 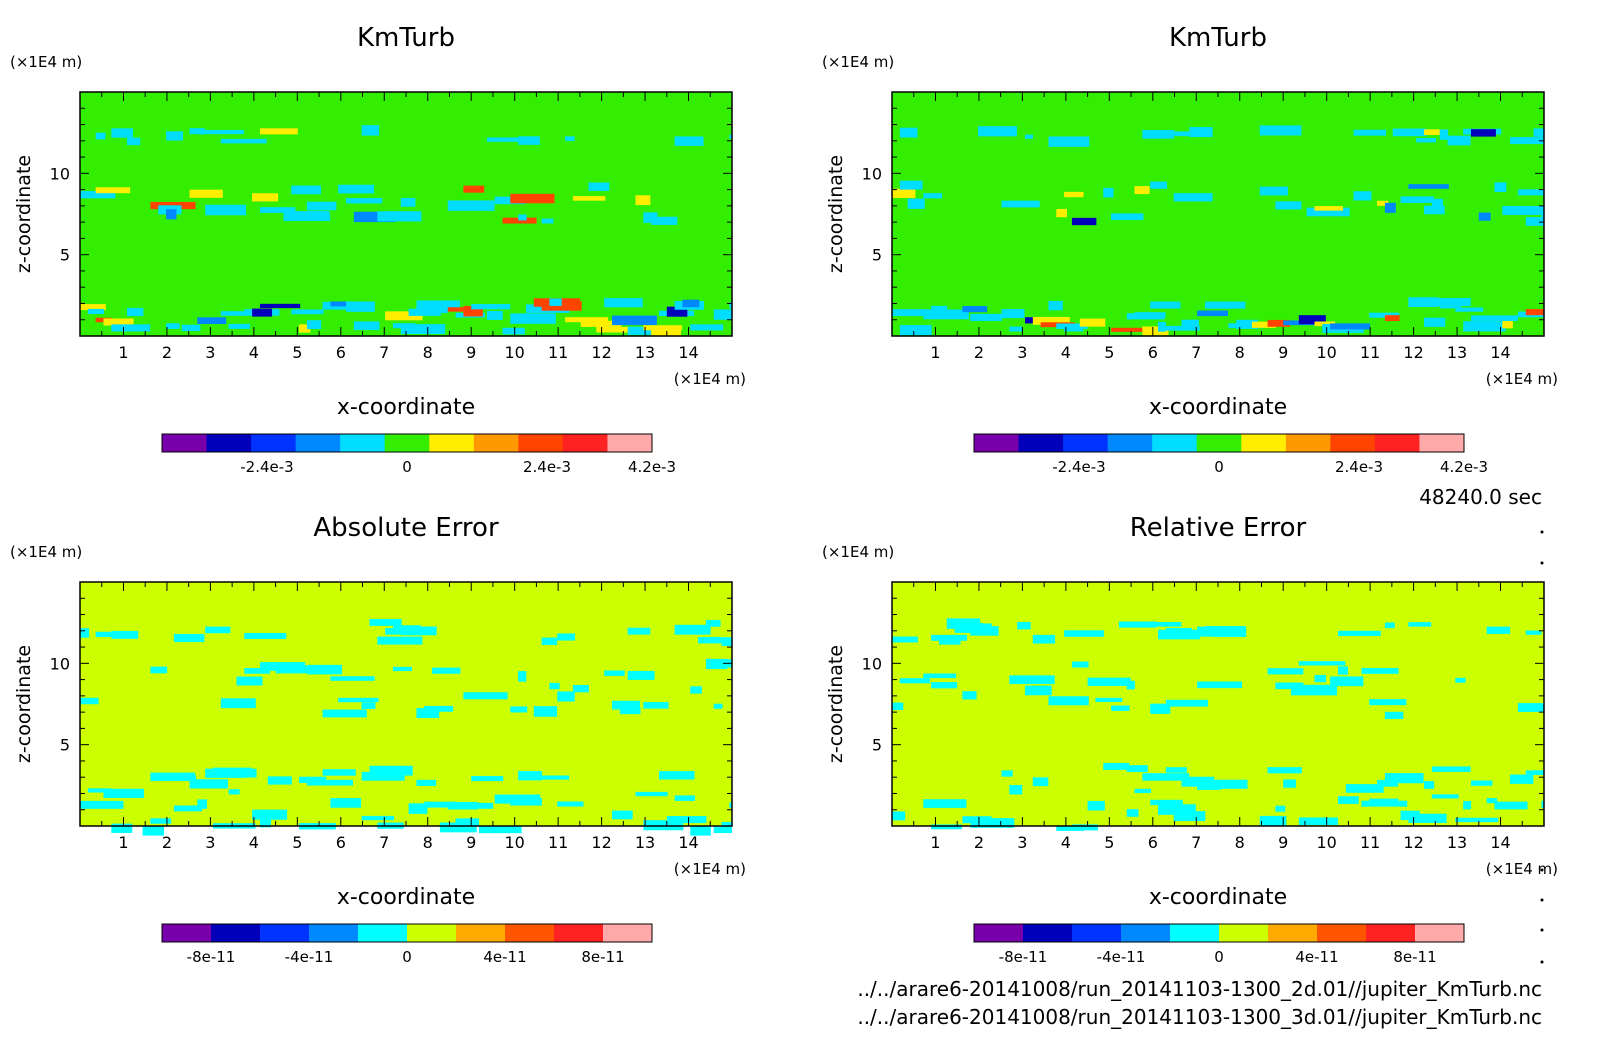 What do you see at coordinates (1078, 467) in the screenshot?
I see `colorbar-tick-label: -2.4e-3` at bounding box center [1078, 467].